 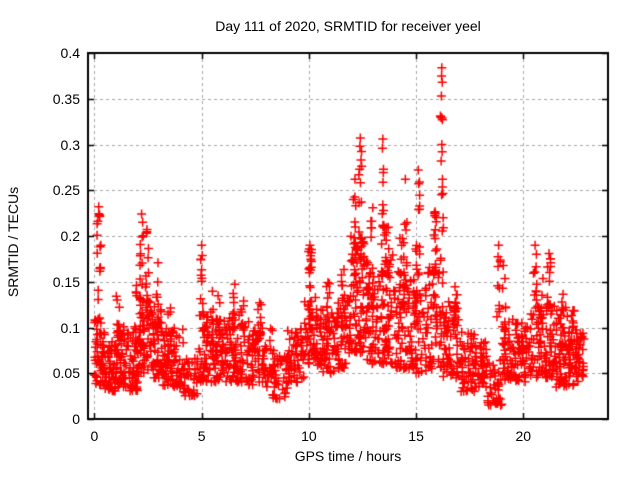 What do you see at coordinates (348, 456) in the screenshot?
I see `x-axis-label: GPS time / hours` at bounding box center [348, 456].